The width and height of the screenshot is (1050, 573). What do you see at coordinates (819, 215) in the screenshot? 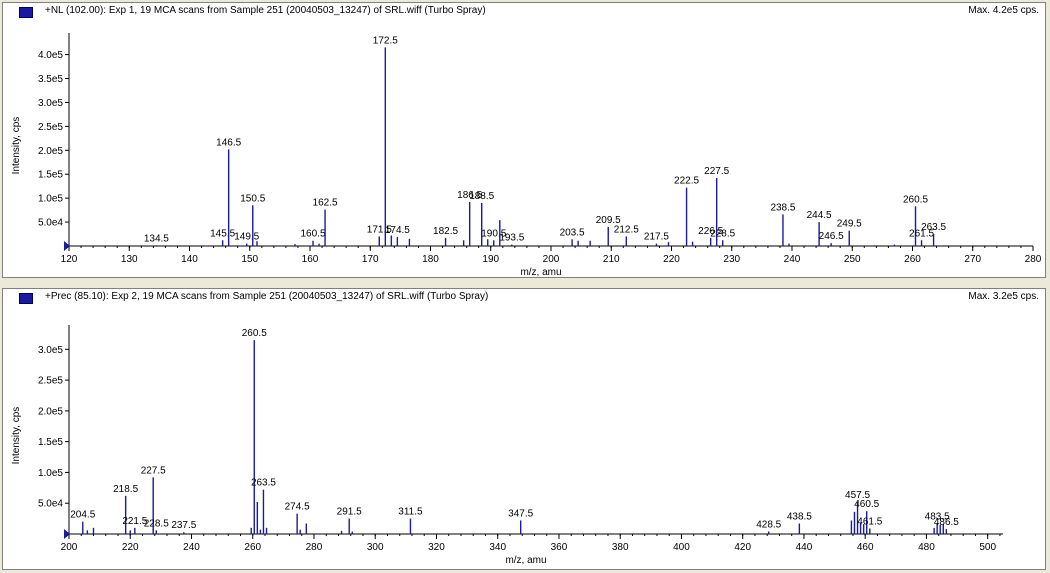
I see `peak-label: 244.5` at bounding box center [819, 215].